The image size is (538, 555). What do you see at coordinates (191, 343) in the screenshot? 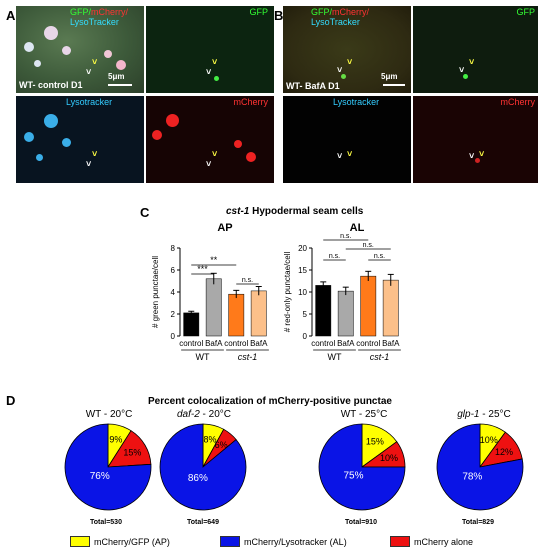
I see `x-tick-label: control` at bounding box center [191, 343].